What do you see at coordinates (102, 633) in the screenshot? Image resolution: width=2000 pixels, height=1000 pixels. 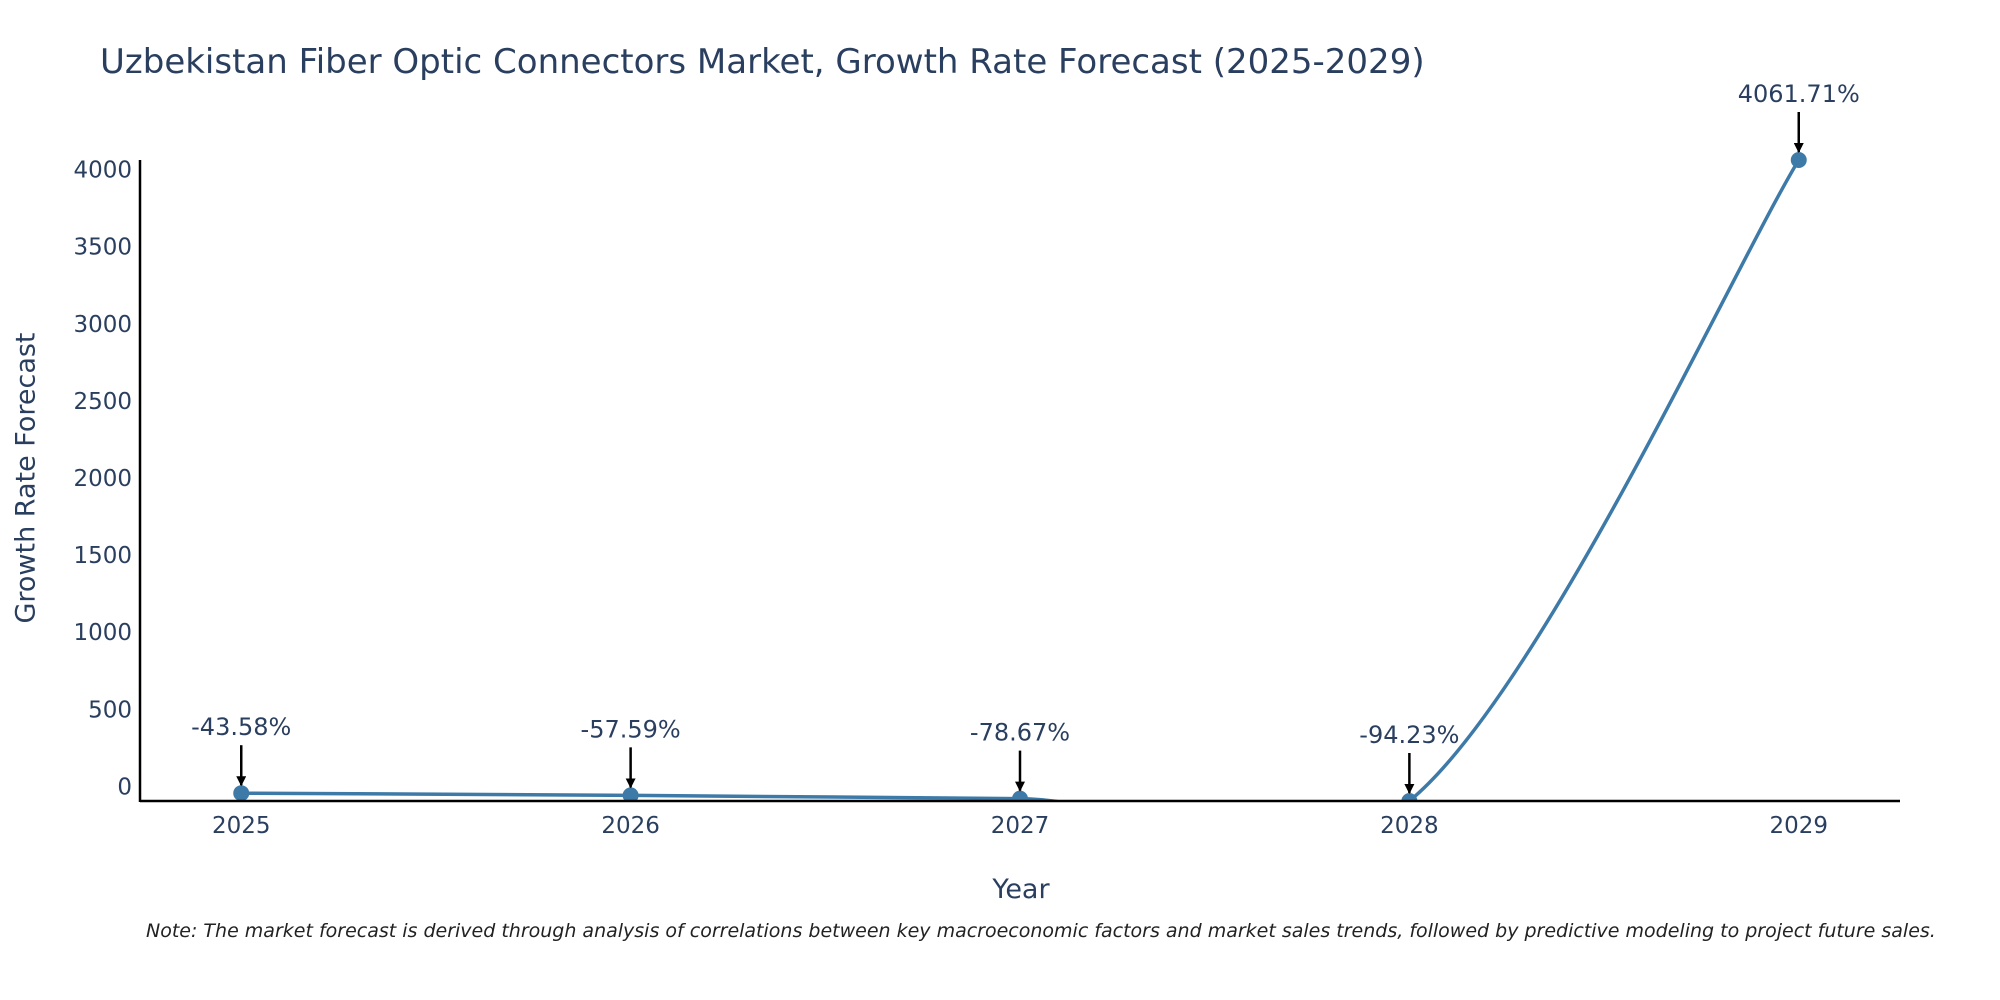 I see `y-tick-label-1000: 1000` at bounding box center [102, 633].